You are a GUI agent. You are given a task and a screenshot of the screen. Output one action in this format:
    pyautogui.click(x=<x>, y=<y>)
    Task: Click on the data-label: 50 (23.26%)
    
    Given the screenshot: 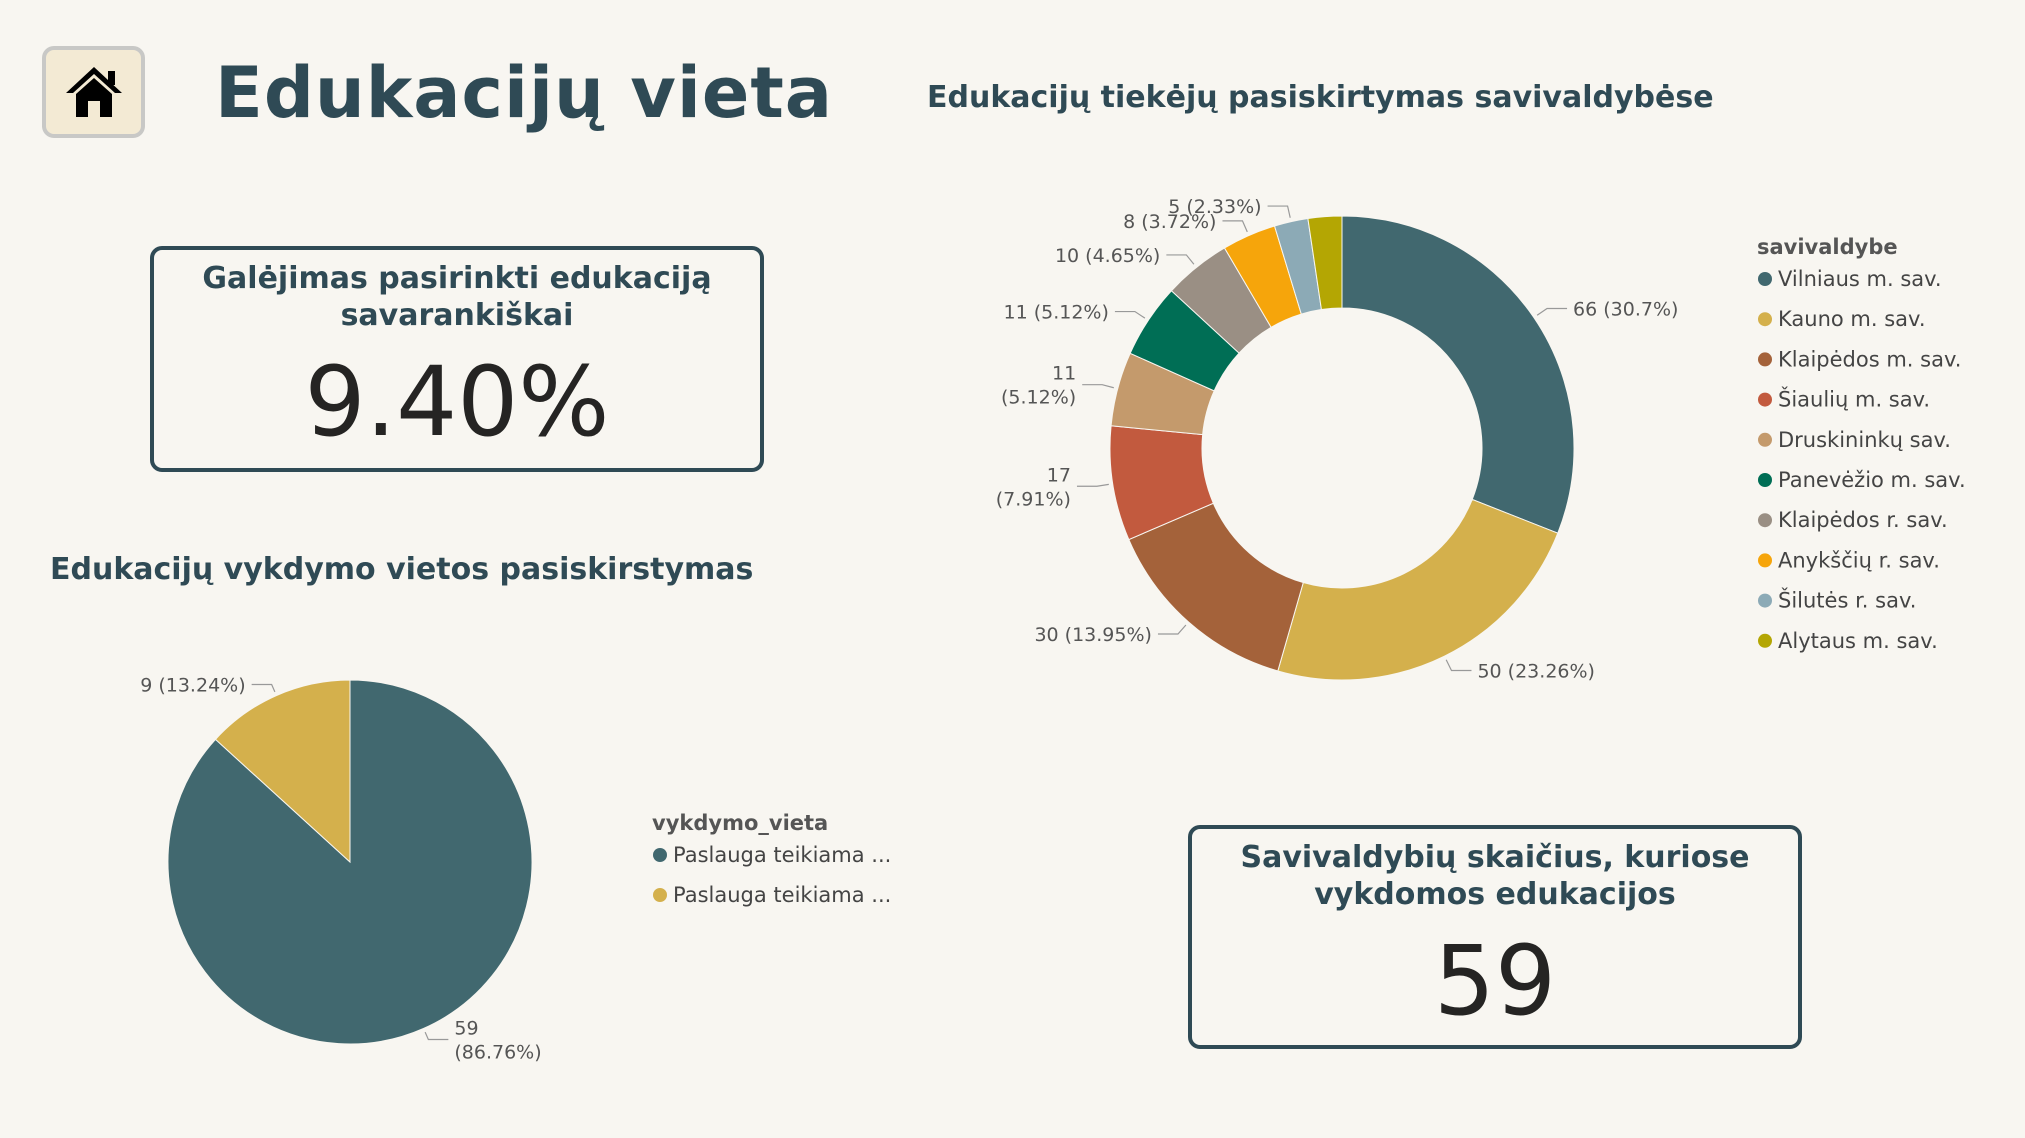 What is the action you would take?
    pyautogui.click(x=1536, y=672)
    